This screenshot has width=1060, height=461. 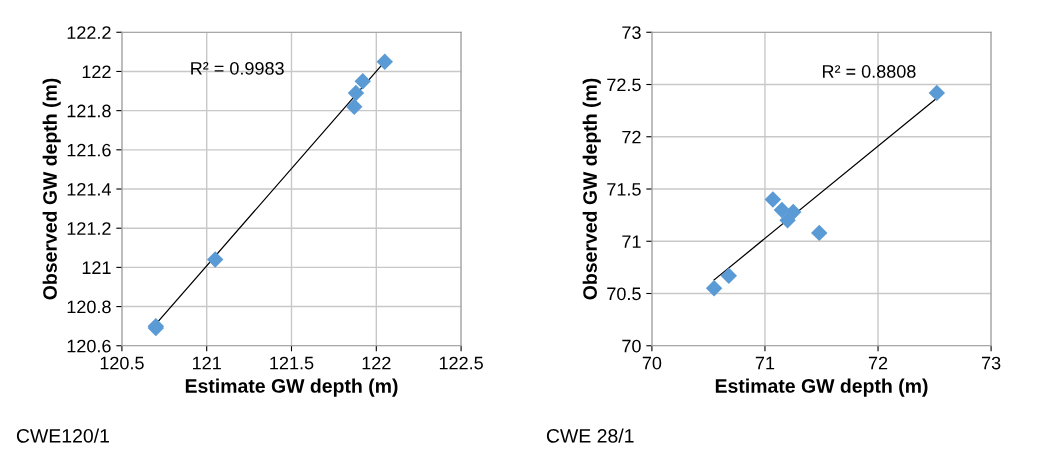 I want to click on x-tick-label: 122.5, so click(x=461, y=363).